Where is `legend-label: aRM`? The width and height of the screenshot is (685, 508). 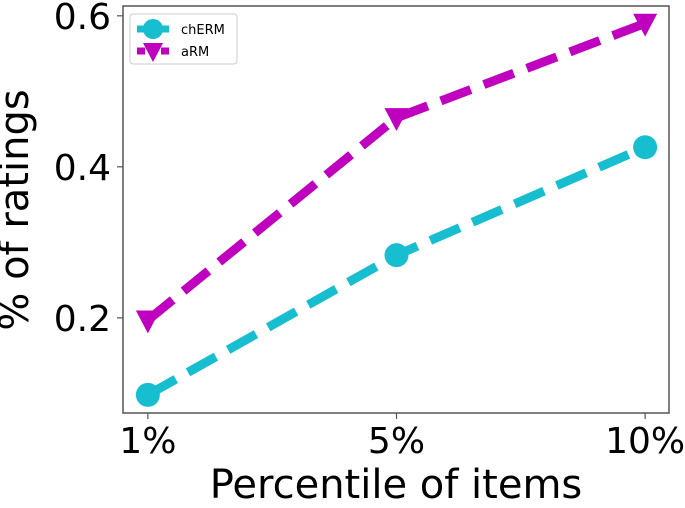 legend-label: aRM is located at coordinates (195, 52).